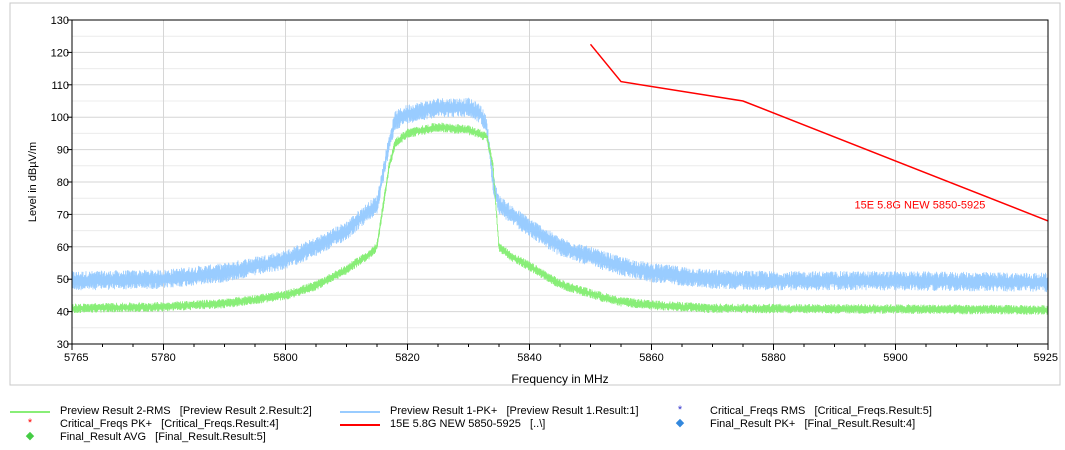 The height and width of the screenshot is (450, 1065). What do you see at coordinates (63, 313) in the screenshot?
I see `y-tick-label: 40` at bounding box center [63, 313].